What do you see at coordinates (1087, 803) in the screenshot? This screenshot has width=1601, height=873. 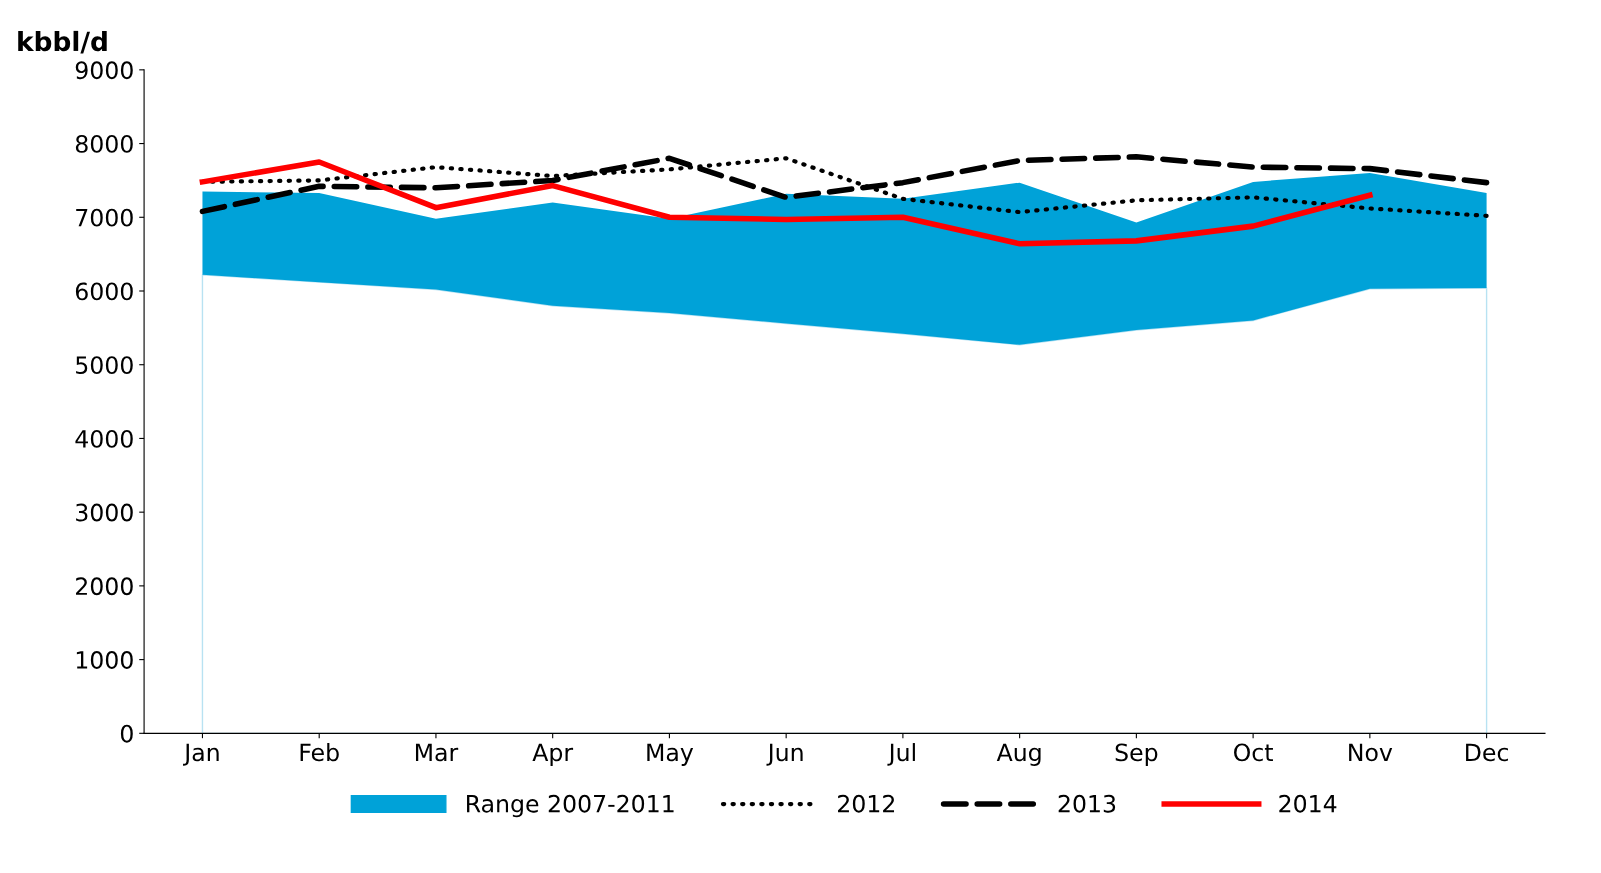 I see `legend-label: 2013` at bounding box center [1087, 803].